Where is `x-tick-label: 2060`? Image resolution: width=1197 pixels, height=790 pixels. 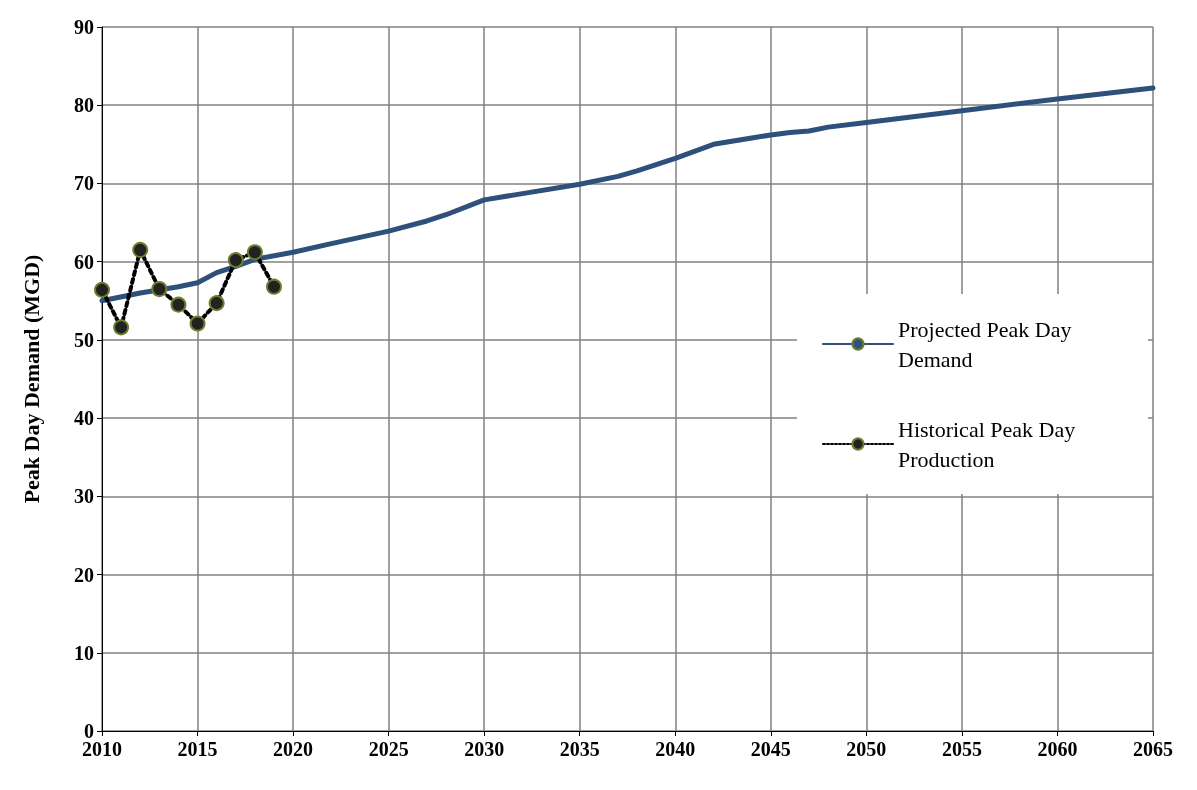 x-tick-label: 2060 is located at coordinates (1057, 749).